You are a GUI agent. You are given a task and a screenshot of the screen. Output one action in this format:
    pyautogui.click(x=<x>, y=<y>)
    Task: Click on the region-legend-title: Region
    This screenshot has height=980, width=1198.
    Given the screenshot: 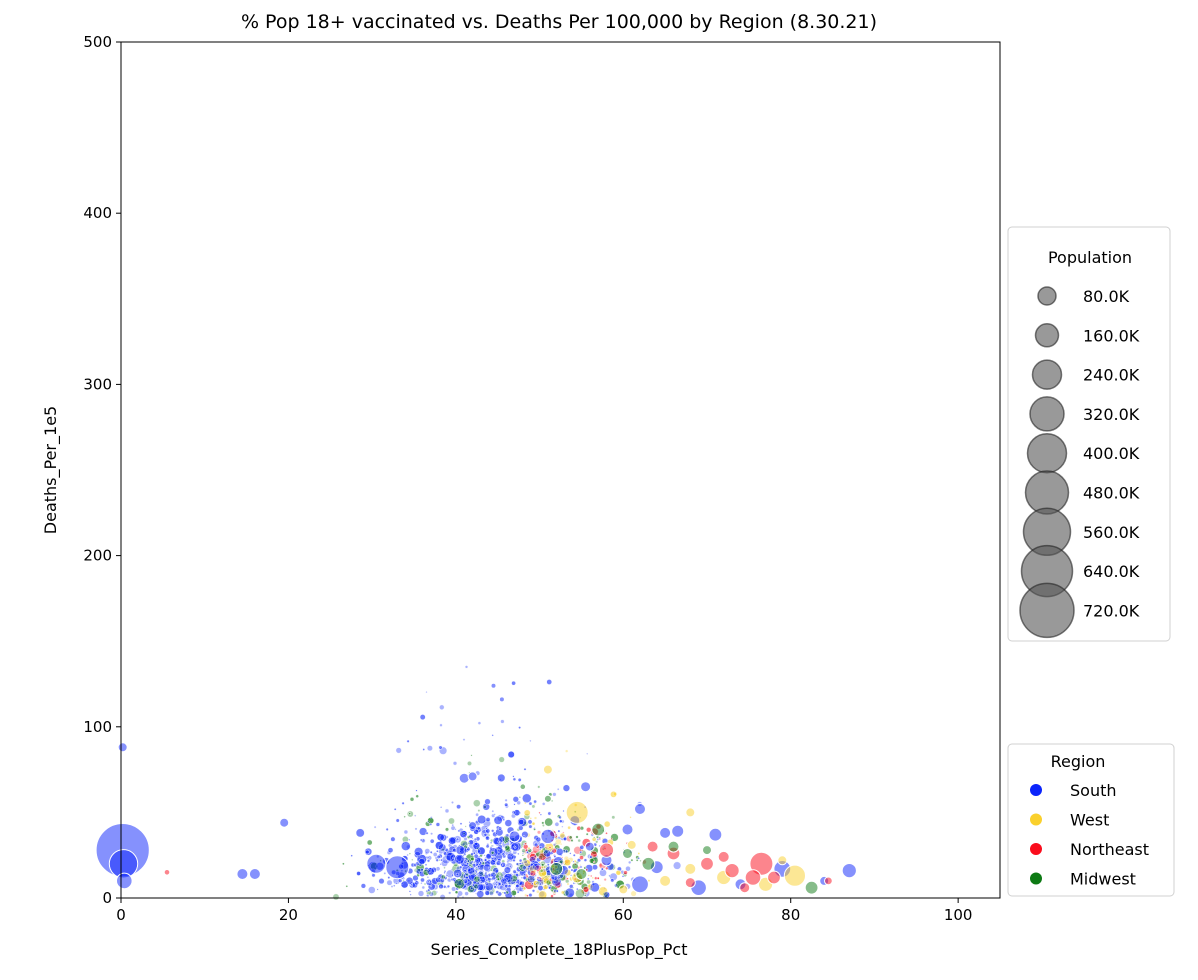 What is the action you would take?
    pyautogui.click(x=1078, y=761)
    